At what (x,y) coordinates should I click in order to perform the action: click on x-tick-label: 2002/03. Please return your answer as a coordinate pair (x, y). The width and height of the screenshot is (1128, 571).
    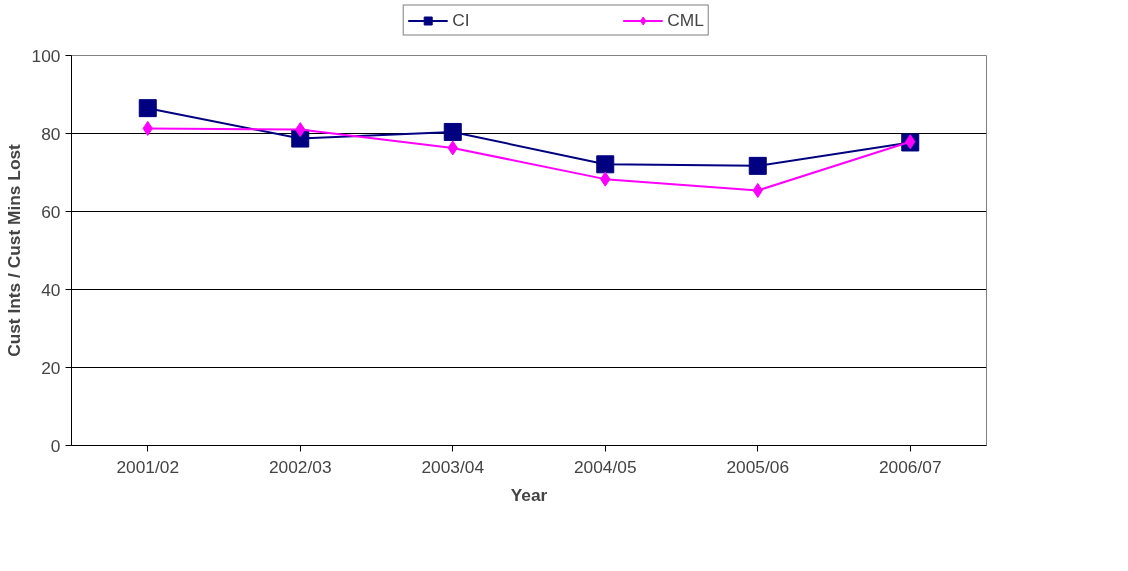
    Looking at the image, I should click on (300, 466).